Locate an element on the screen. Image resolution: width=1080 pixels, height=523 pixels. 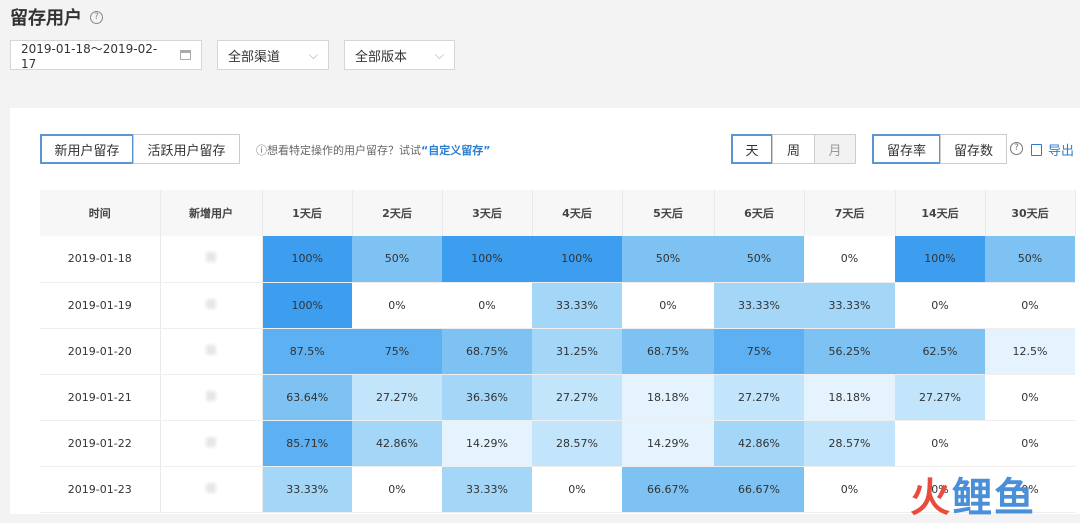
channel-select: 全部渠道 ⌵ is located at coordinates (273, 55).